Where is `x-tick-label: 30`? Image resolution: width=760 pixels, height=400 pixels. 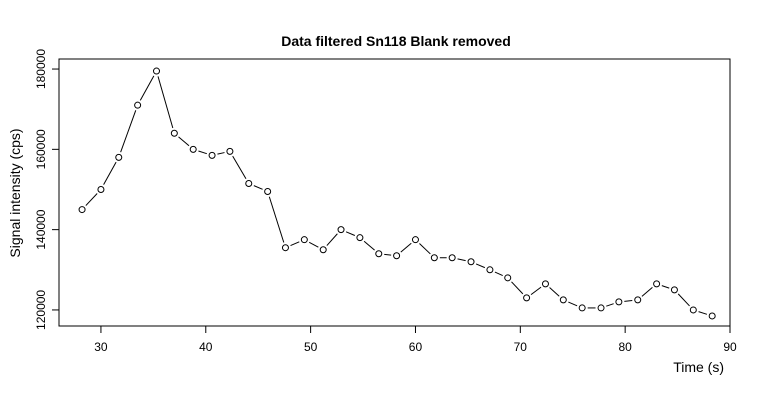 x-tick-label: 30 is located at coordinates (101, 347).